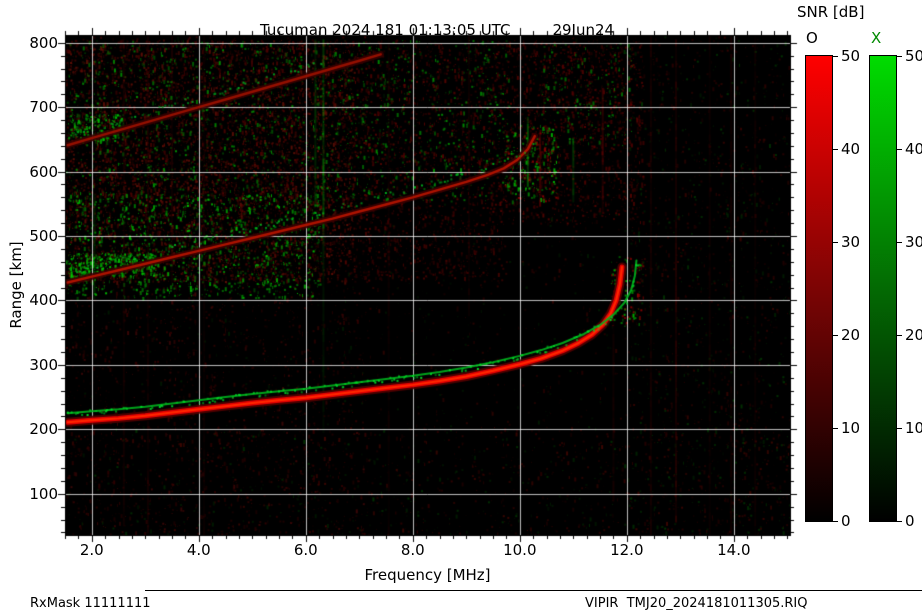  I want to click on filename-label: VIPIR TMJ20_2024181011305.RIQ, so click(696, 603).